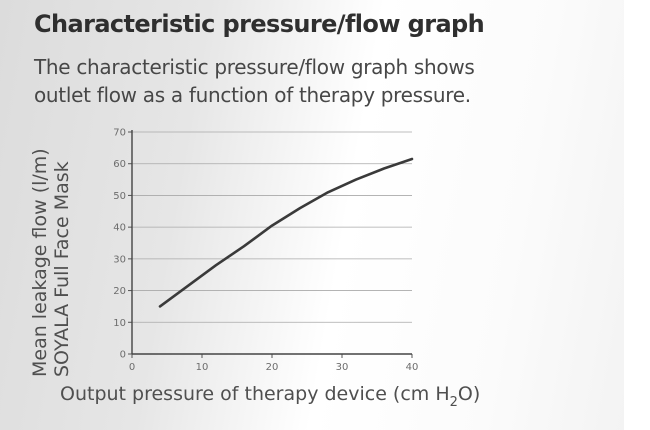 The image size is (650, 430). What do you see at coordinates (119, 259) in the screenshot?
I see `y-tick-label-30: 30` at bounding box center [119, 259].